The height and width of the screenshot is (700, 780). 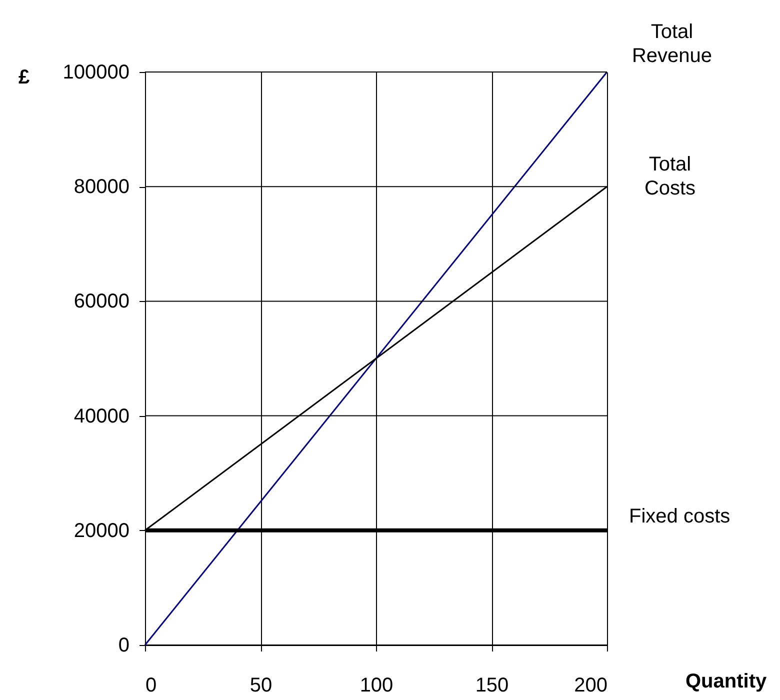 What do you see at coordinates (102, 531) in the screenshot?
I see `y-tick-label: 20000` at bounding box center [102, 531].